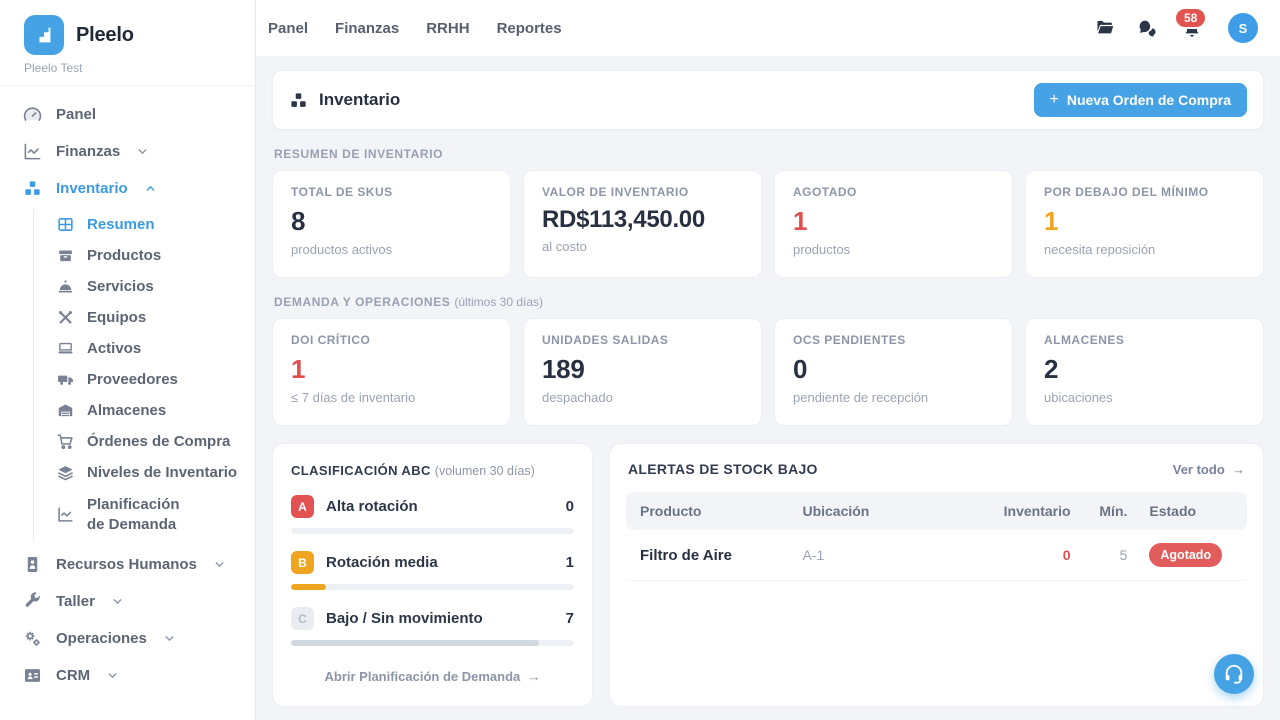 This screenshot has width=1280, height=720. Describe the element at coordinates (75, 601) in the screenshot. I see `sidebar-item-label: Taller` at that location.